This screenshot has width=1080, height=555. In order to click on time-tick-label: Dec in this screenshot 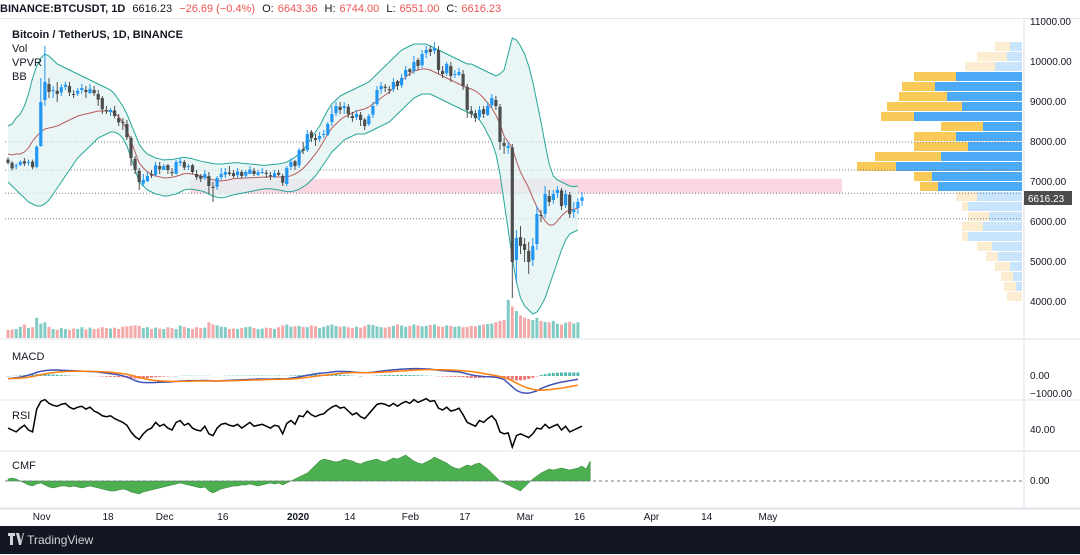, I will do `click(165, 517)`.